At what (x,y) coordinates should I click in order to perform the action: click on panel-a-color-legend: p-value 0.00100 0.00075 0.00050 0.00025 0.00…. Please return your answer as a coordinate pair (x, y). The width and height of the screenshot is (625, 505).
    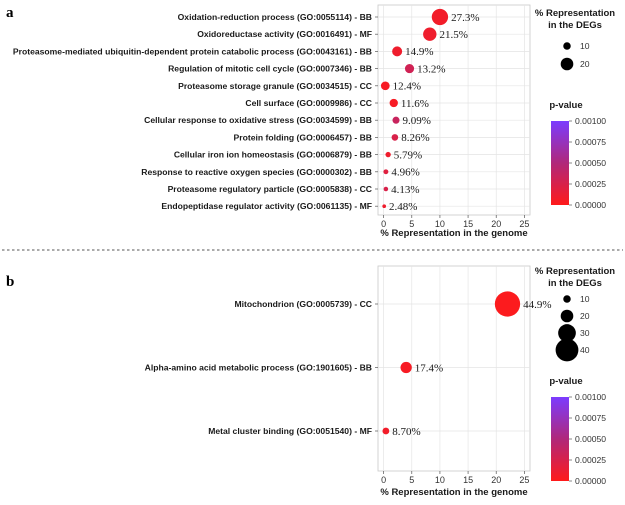
    Looking at the image, I should click on (577, 155).